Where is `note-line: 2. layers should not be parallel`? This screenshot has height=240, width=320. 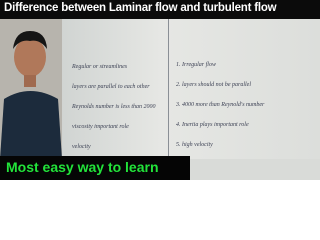 note-line: 2. layers should not be parallel is located at coordinates (213, 85).